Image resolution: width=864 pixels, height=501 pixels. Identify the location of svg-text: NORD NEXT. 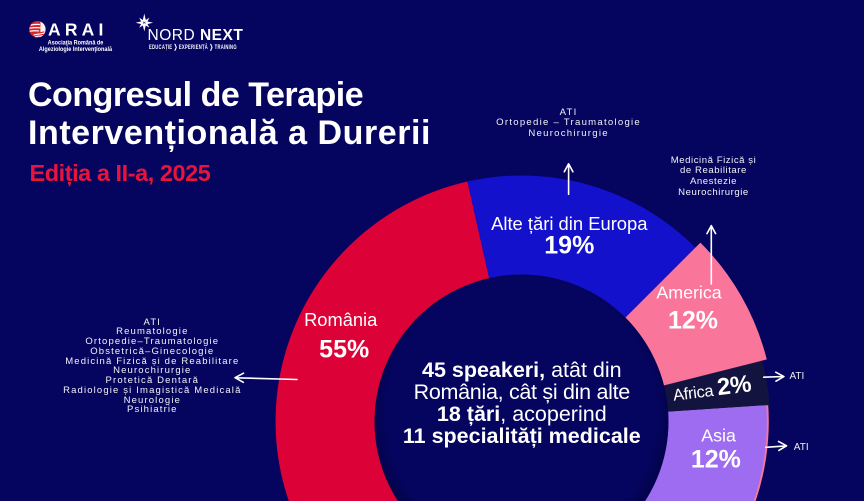
(196, 35).